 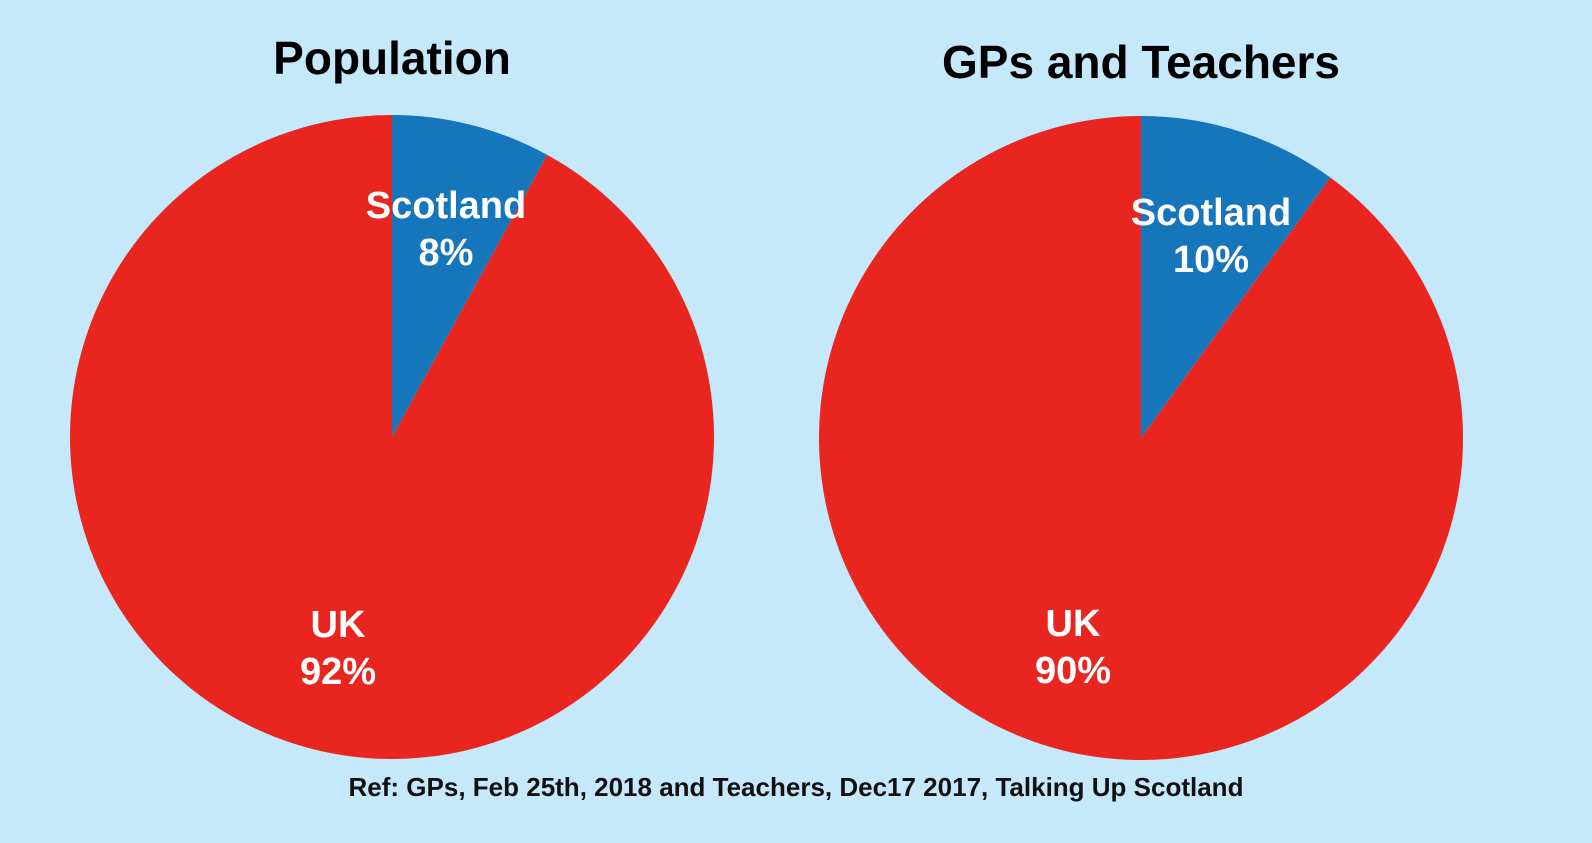 What do you see at coordinates (446, 253) in the screenshot?
I see `slice-value-scotland: 8%` at bounding box center [446, 253].